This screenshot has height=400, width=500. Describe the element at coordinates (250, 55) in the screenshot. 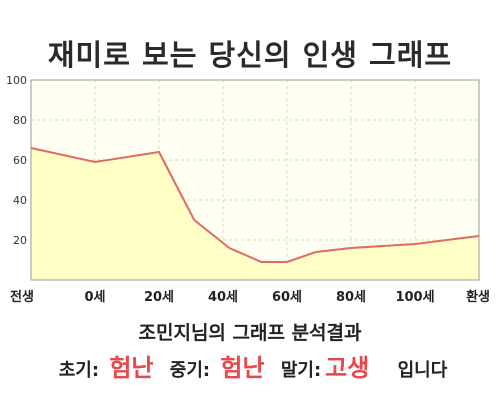

I see `page-title: 재미로 보는 당신의 인생 그래프` at that location.